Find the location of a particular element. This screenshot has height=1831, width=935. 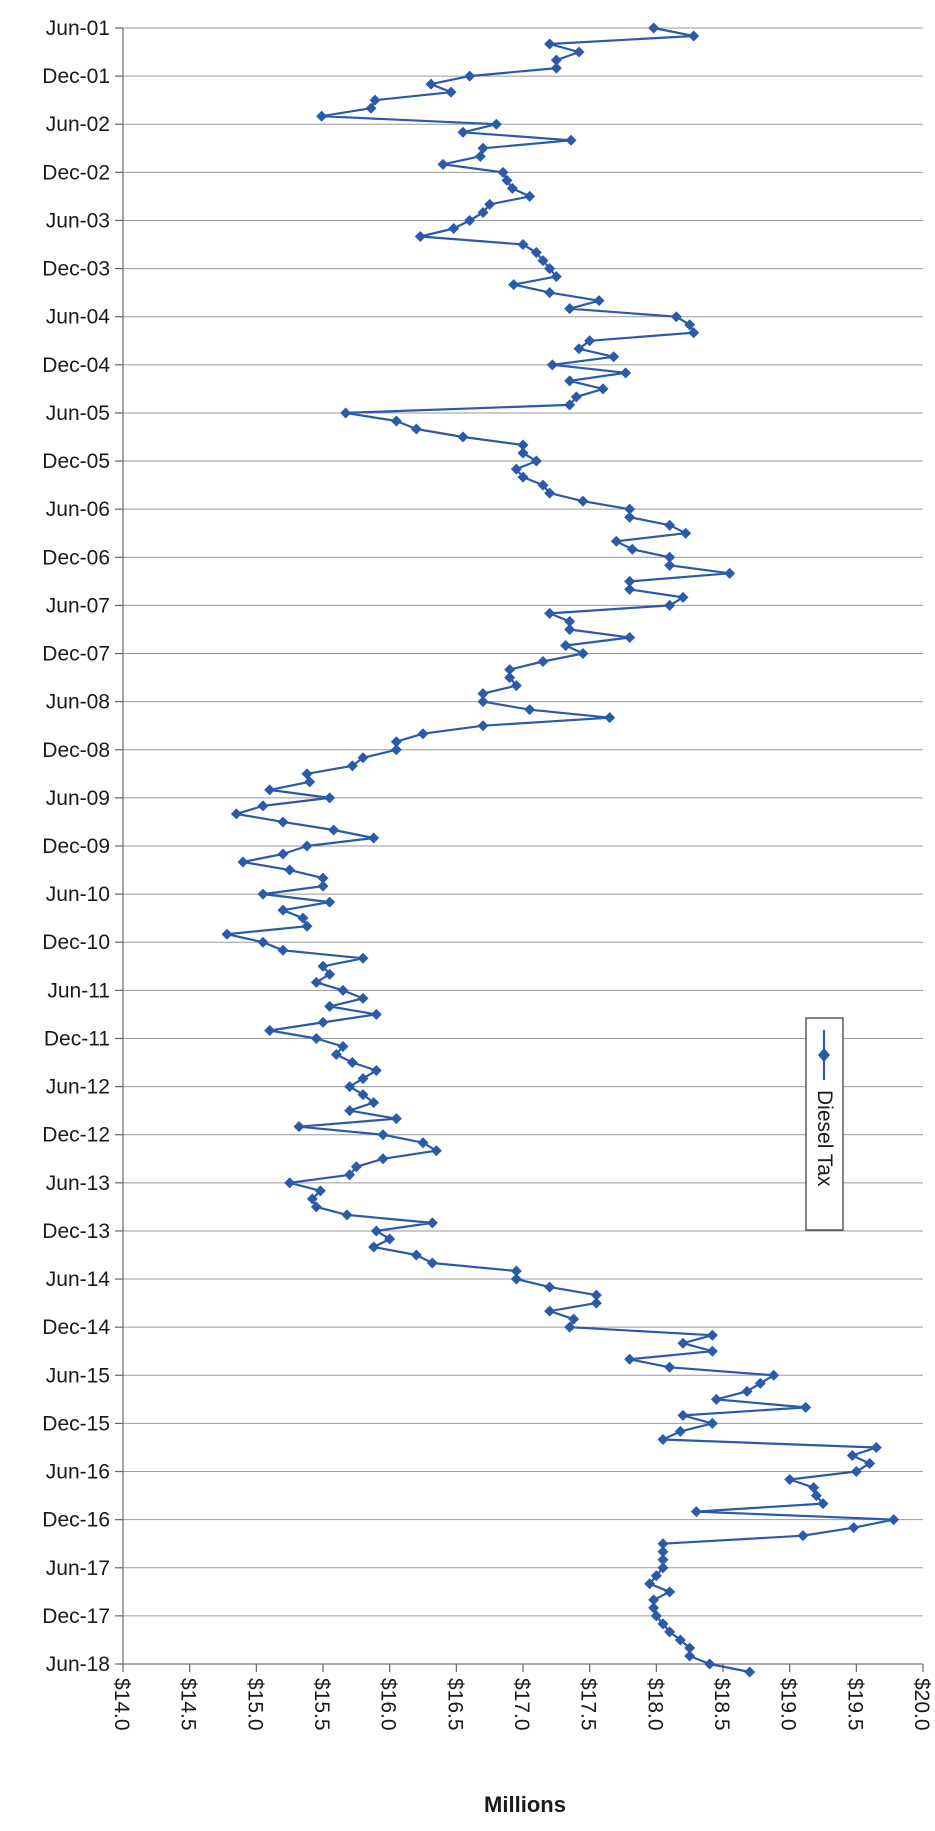

legend: Diesel Tax is located at coordinates (824, 1124).